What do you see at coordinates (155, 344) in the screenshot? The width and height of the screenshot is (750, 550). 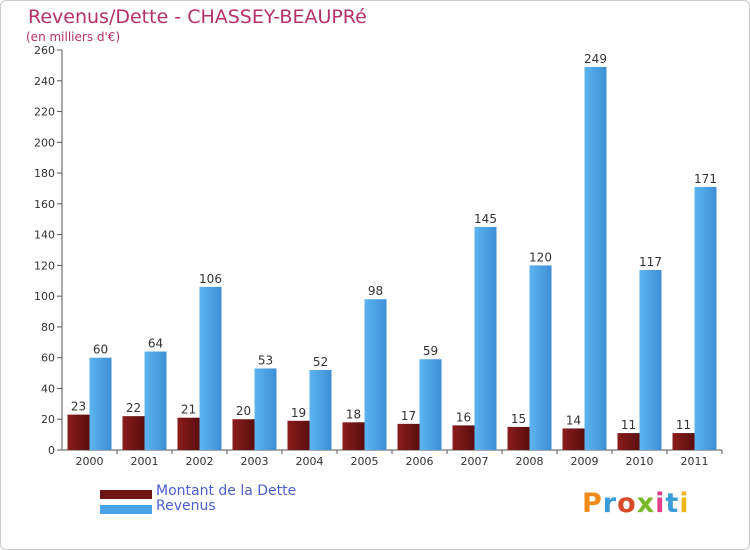 I see `data-label-revenus: 64` at bounding box center [155, 344].